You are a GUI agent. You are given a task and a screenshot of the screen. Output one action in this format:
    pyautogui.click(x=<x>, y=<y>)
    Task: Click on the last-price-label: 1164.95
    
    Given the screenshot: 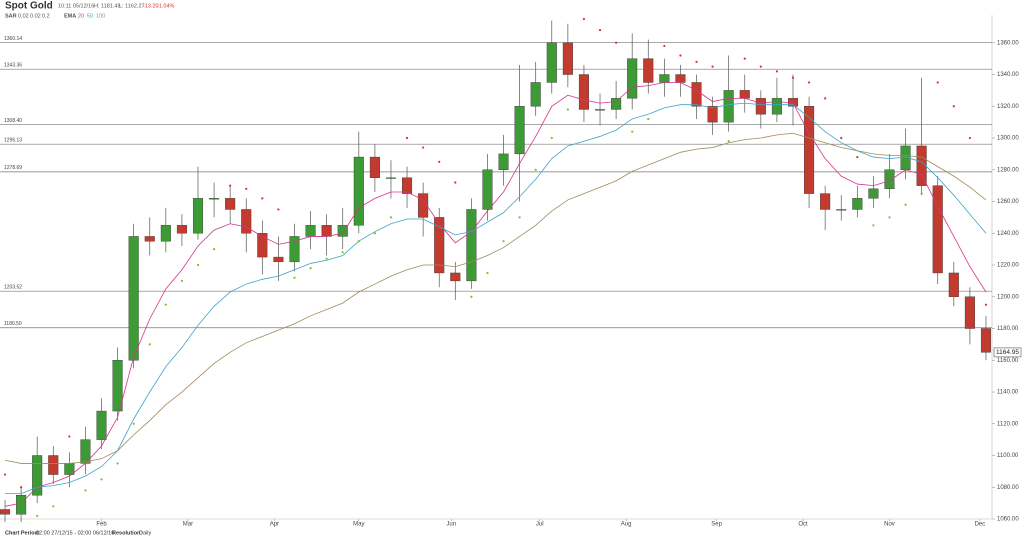 What is the action you would take?
    pyautogui.click(x=1007, y=352)
    